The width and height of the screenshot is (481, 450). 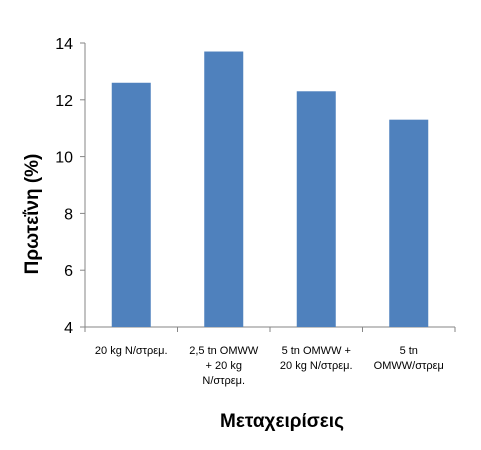 I want to click on x-category-label-line: + 20 kg, so click(x=224, y=366).